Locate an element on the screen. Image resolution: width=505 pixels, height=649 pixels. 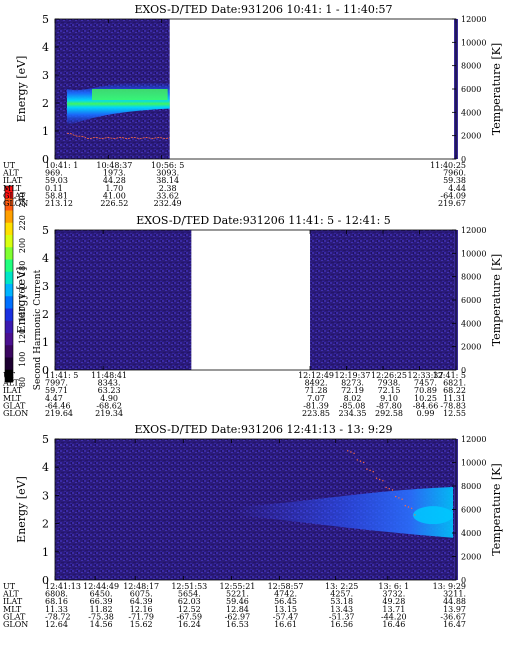
energy-band is located at coordinates (344, 512).